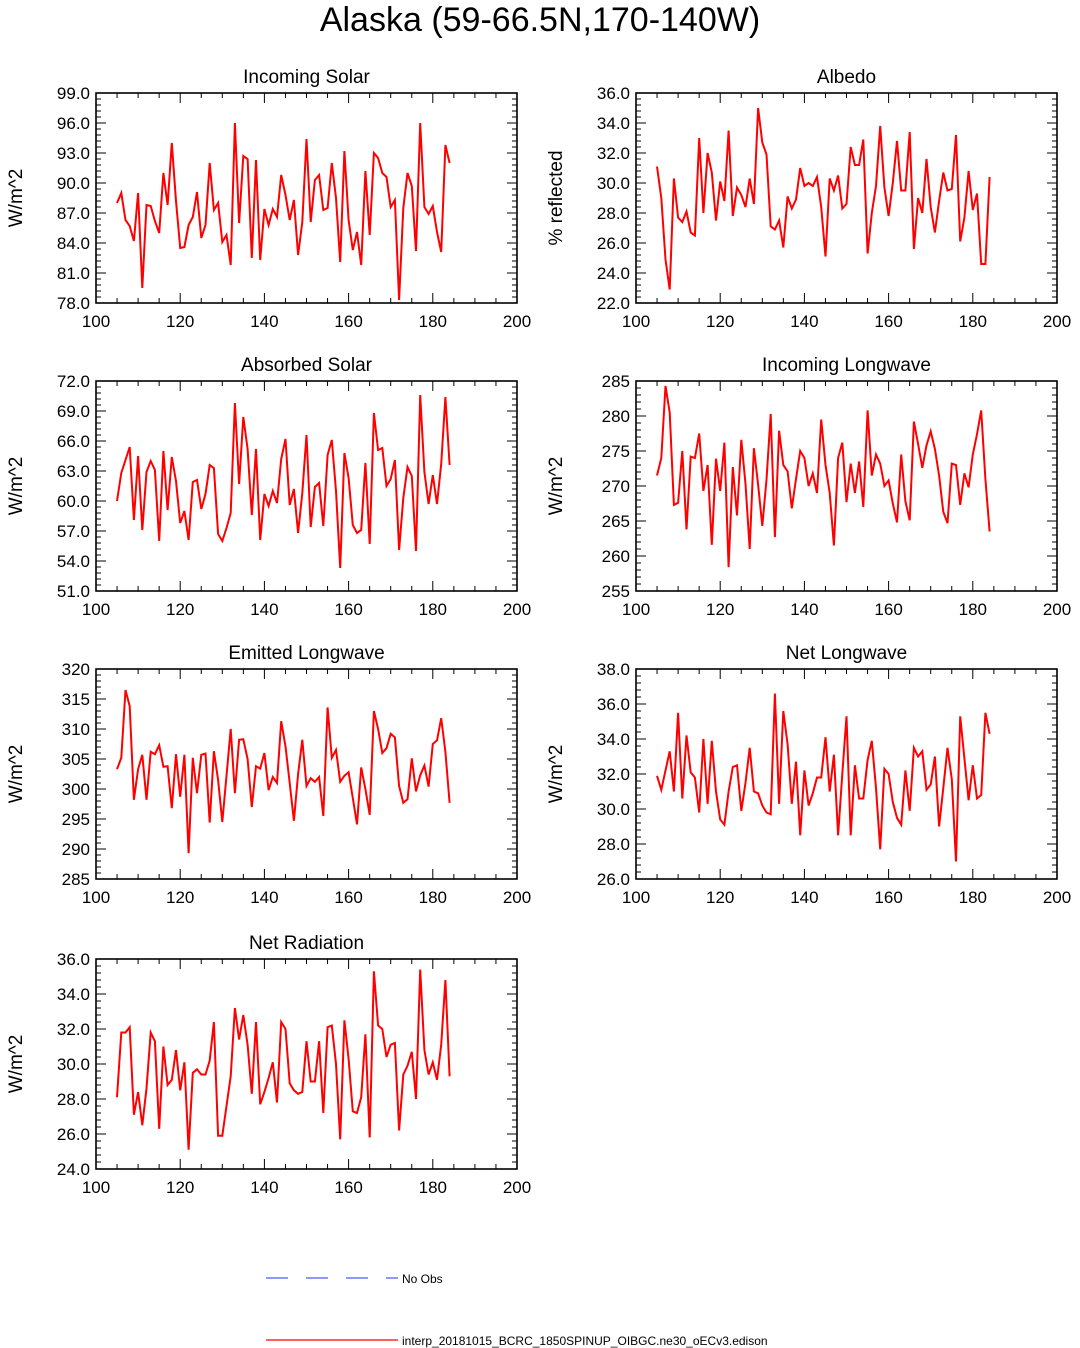  I want to click on y-tick-label: 54.0, so click(73, 561).